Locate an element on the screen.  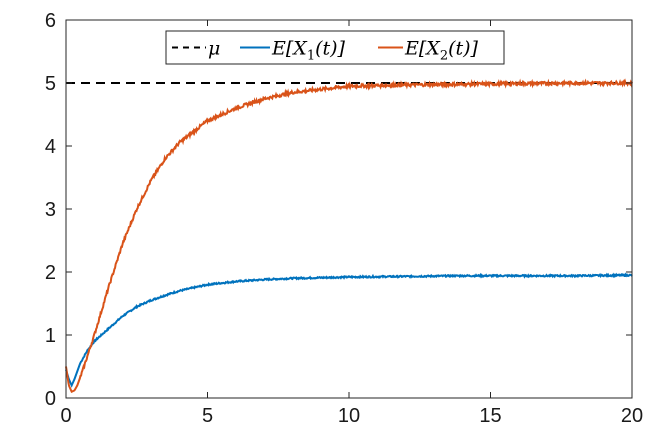
x-tick-label: 15 is located at coordinates (490, 416).